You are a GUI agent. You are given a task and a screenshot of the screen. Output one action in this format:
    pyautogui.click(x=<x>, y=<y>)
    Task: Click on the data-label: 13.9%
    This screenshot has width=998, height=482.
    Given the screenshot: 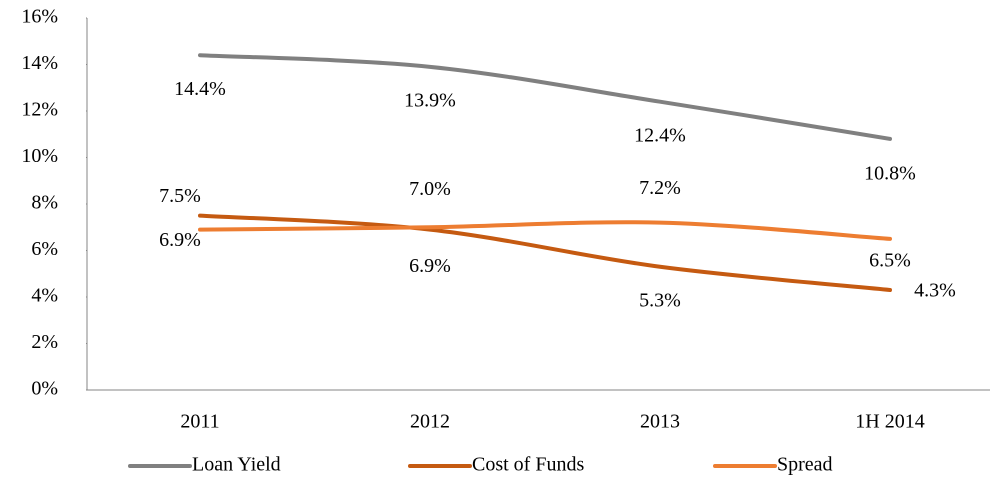 What is the action you would take?
    pyautogui.click(x=430, y=100)
    